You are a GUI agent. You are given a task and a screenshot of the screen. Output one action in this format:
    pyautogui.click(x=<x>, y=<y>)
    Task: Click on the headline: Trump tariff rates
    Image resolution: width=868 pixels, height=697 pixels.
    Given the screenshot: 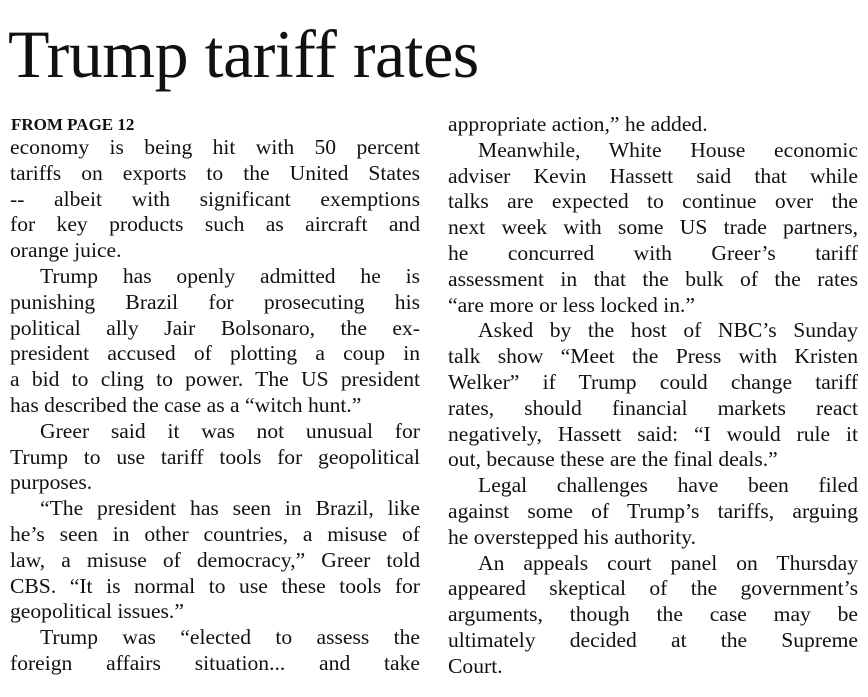 What is the action you would take?
    pyautogui.click(x=243, y=54)
    